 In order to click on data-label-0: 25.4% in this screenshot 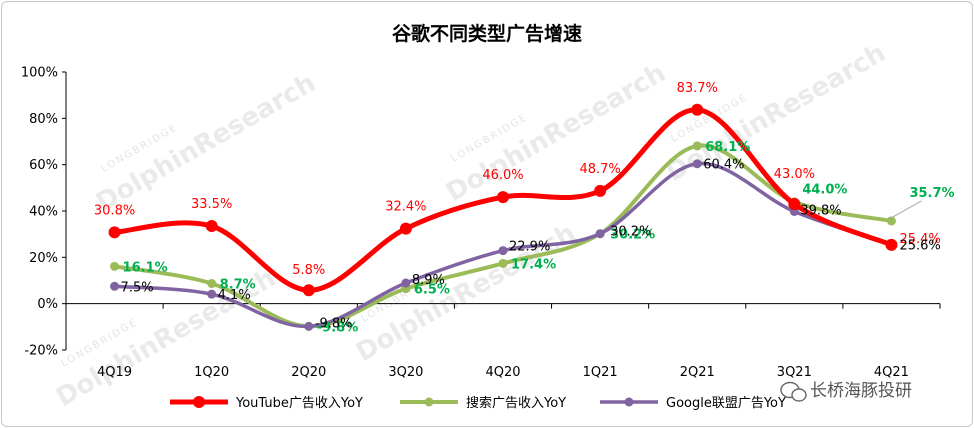, I will do `click(919, 239)`.